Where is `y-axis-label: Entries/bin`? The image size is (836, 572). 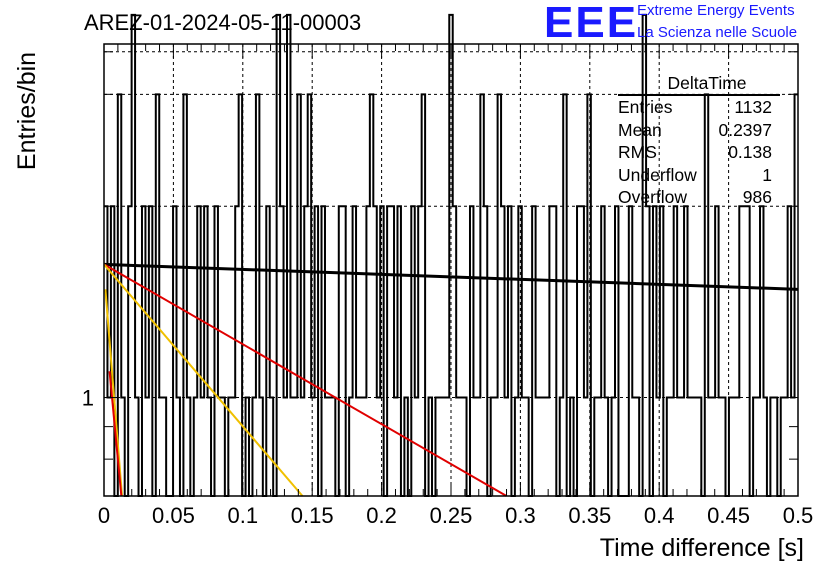 y-axis-label: Entries/bin is located at coordinates (27, 111).